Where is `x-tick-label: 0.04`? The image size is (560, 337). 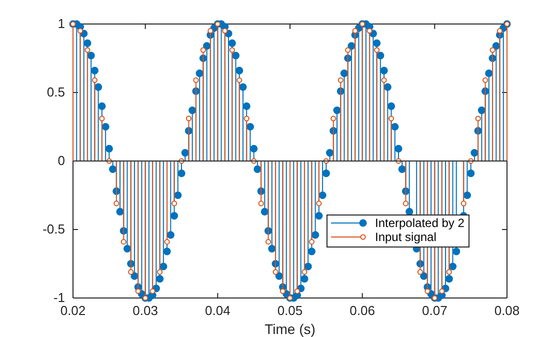 x-tick-label: 0.04 is located at coordinates (217, 310).